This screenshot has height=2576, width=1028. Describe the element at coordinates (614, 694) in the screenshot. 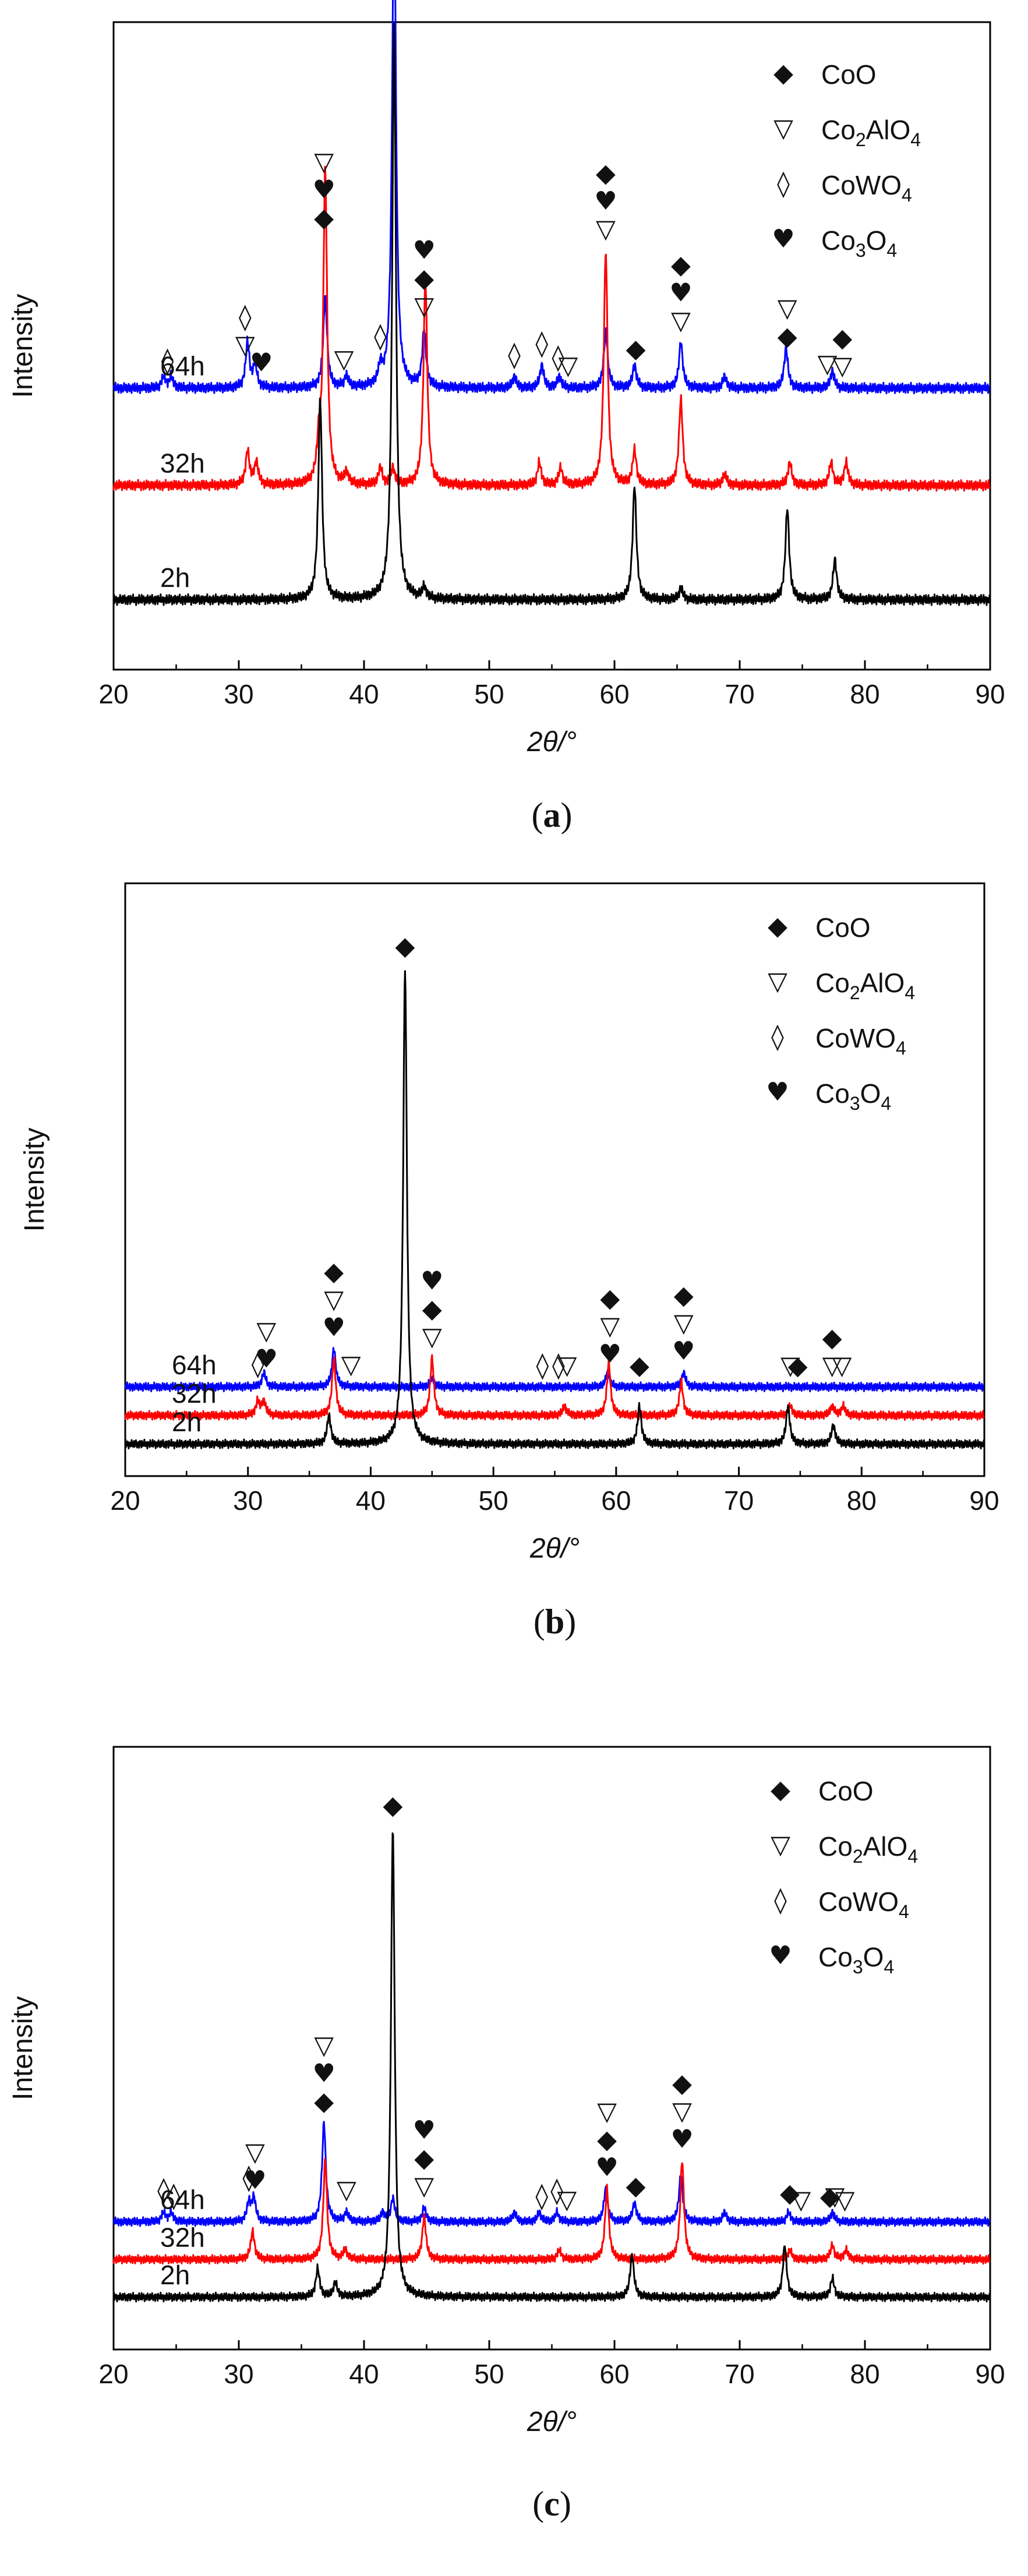

I see `x-tick-label: 60` at that location.